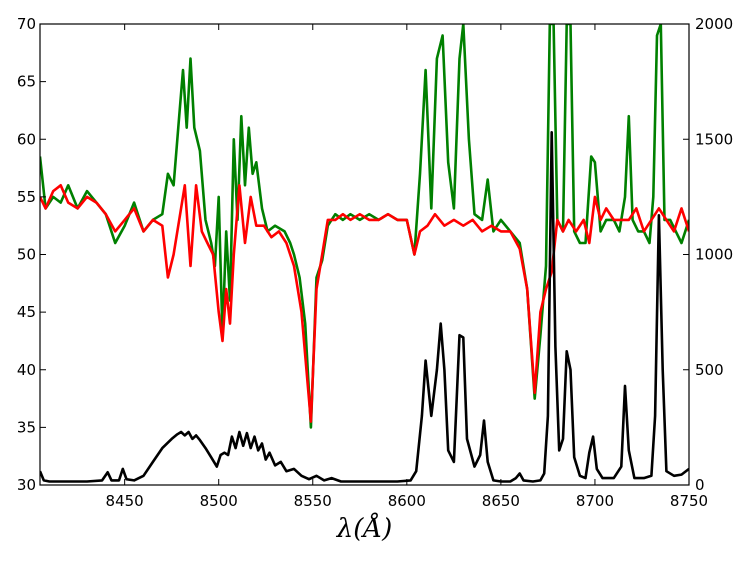 This screenshot has height=564, width=747. What do you see at coordinates (714, 255) in the screenshot?
I see `y-right-tick-label: 1000` at bounding box center [714, 255].